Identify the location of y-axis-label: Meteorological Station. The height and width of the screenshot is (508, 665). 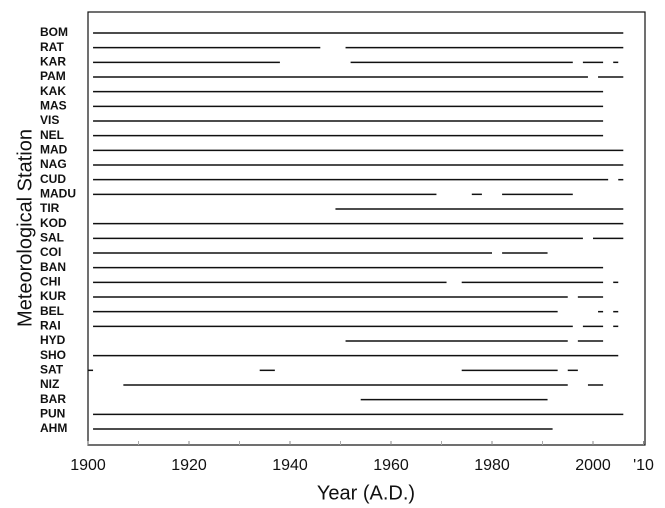
(25, 228).